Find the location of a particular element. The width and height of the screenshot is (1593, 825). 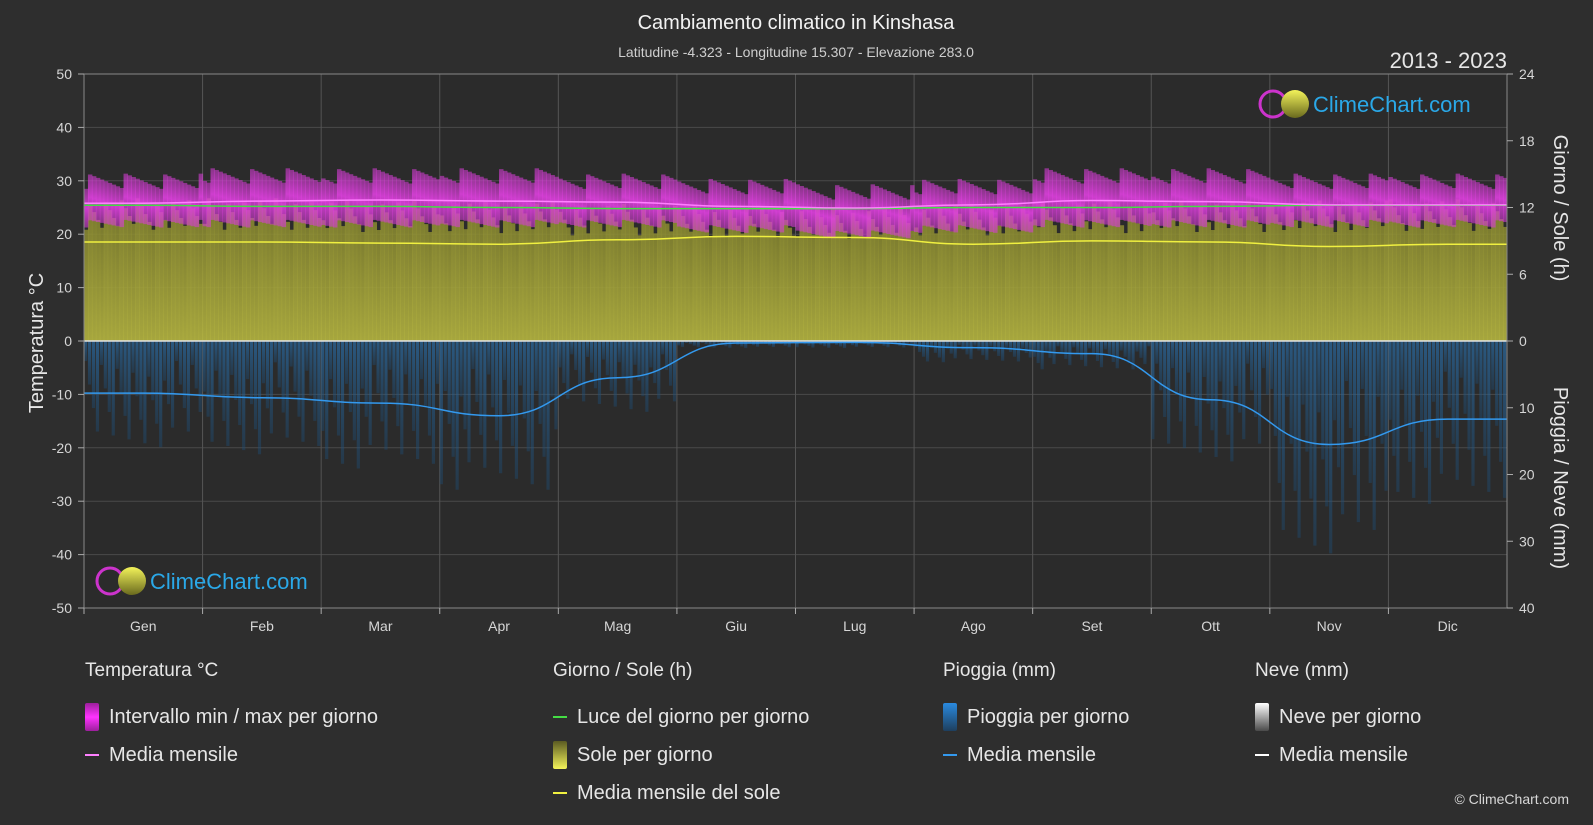

legend-label: Neve per giorno is located at coordinates (1350, 716).